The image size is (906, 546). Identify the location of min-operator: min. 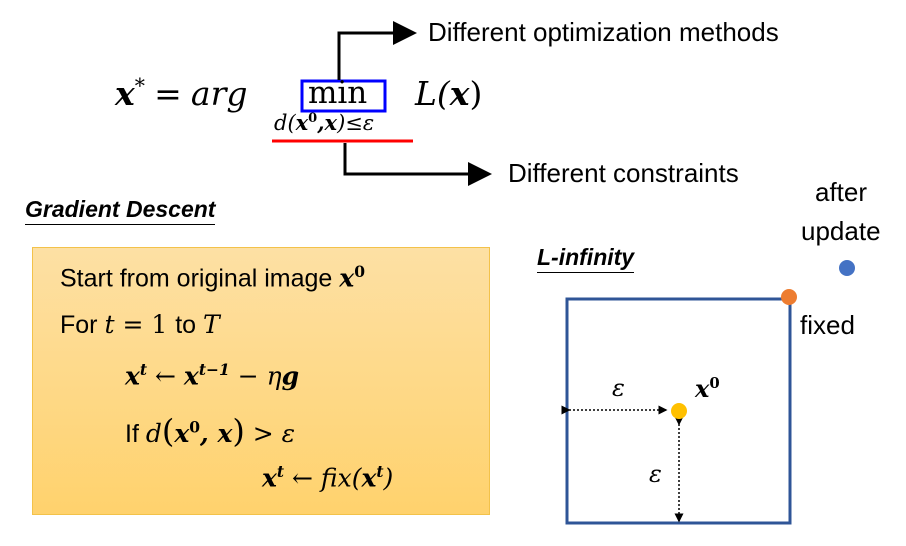
(338, 93).